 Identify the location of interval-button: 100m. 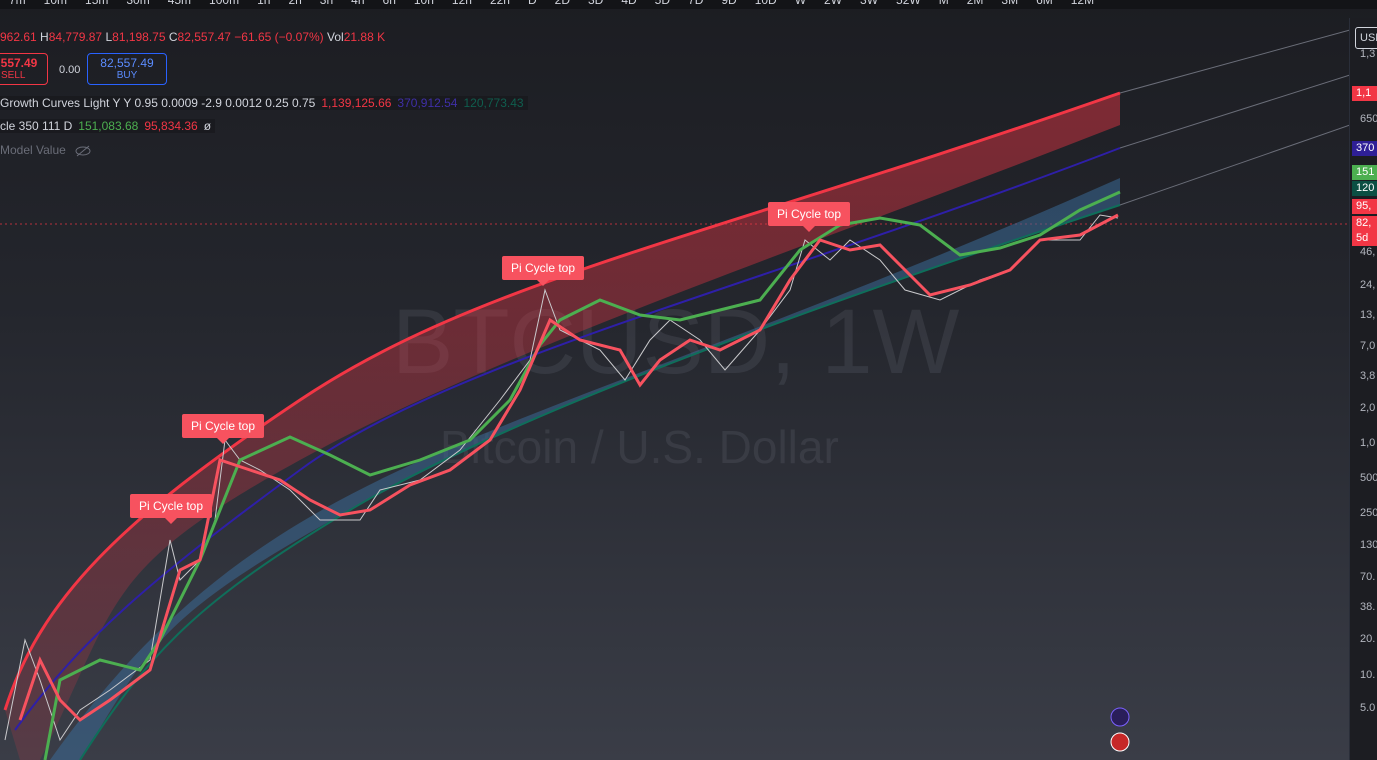
(224, 3).